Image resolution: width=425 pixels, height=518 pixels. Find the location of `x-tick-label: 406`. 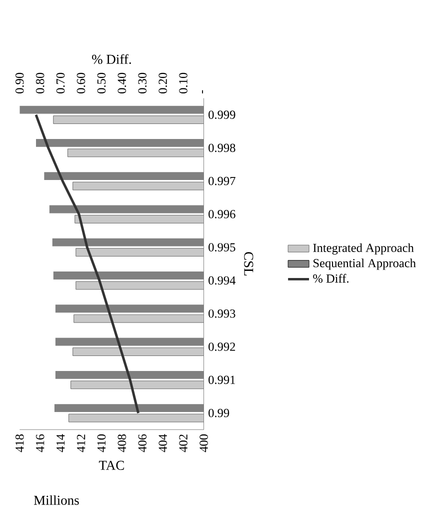

x-tick-label: 406 is located at coordinates (142, 443).